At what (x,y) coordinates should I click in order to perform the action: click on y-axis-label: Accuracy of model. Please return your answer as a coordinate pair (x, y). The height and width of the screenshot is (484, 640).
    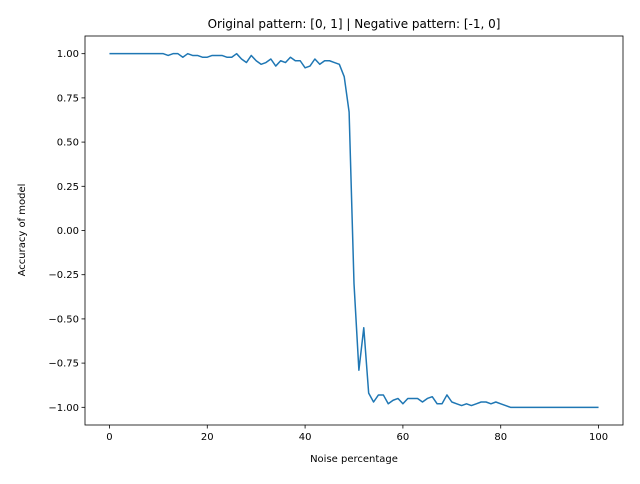
    Looking at the image, I should click on (22, 230).